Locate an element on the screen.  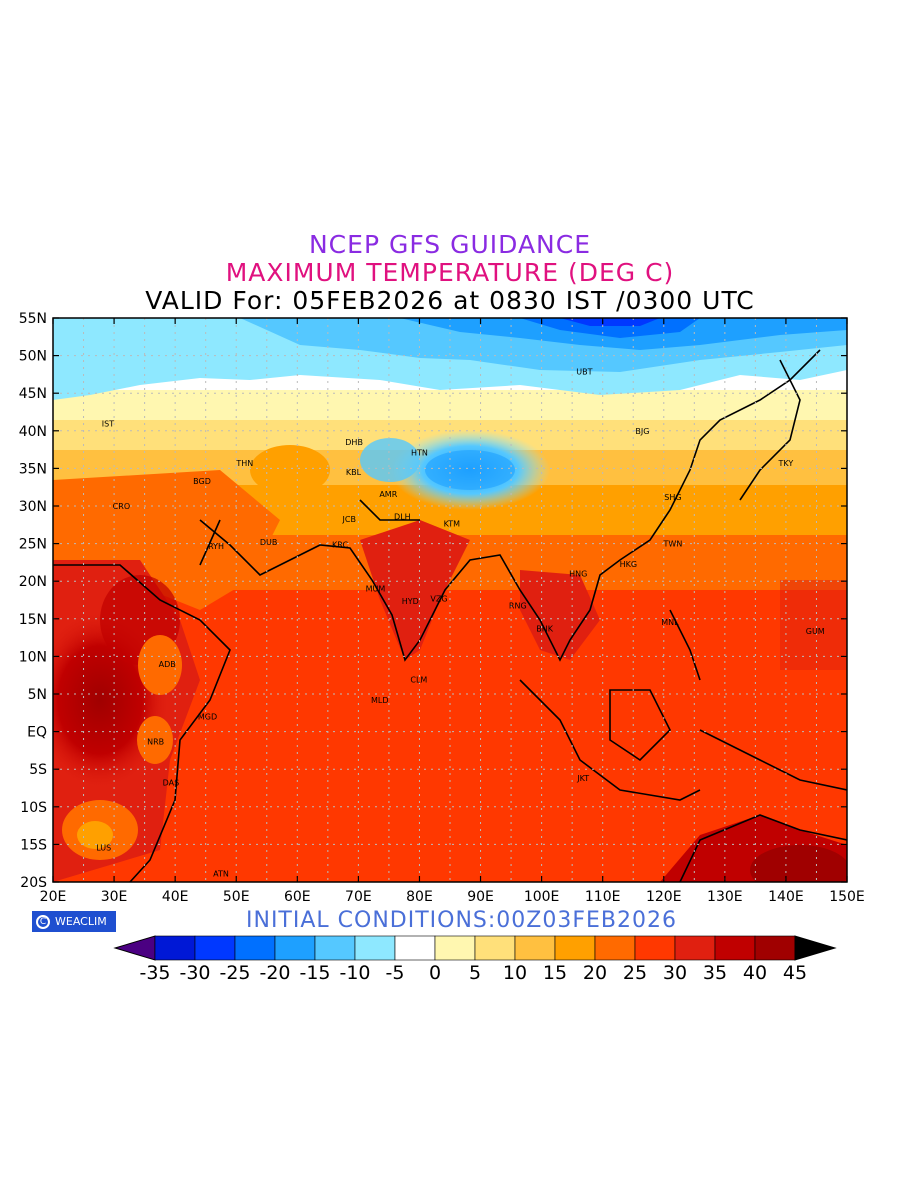
lon-tick-label: 150E is located at coordinates (847, 897).